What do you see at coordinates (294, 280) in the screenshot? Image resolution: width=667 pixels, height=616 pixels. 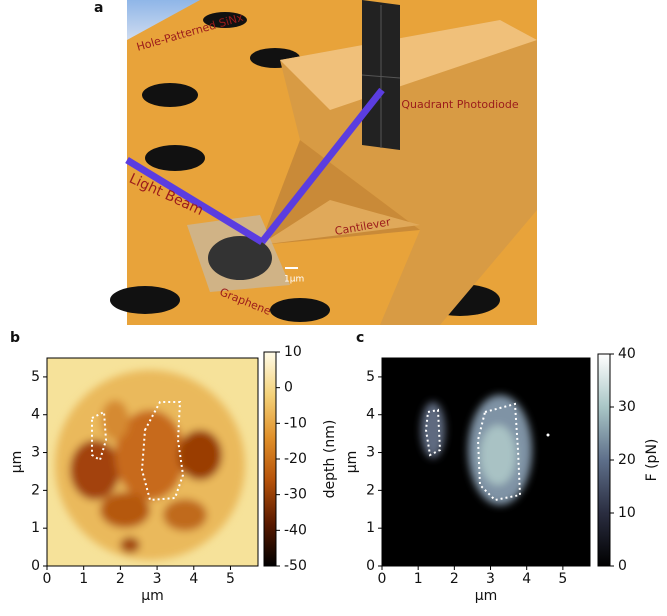 I see `scale-label: 1µm` at bounding box center [294, 280].